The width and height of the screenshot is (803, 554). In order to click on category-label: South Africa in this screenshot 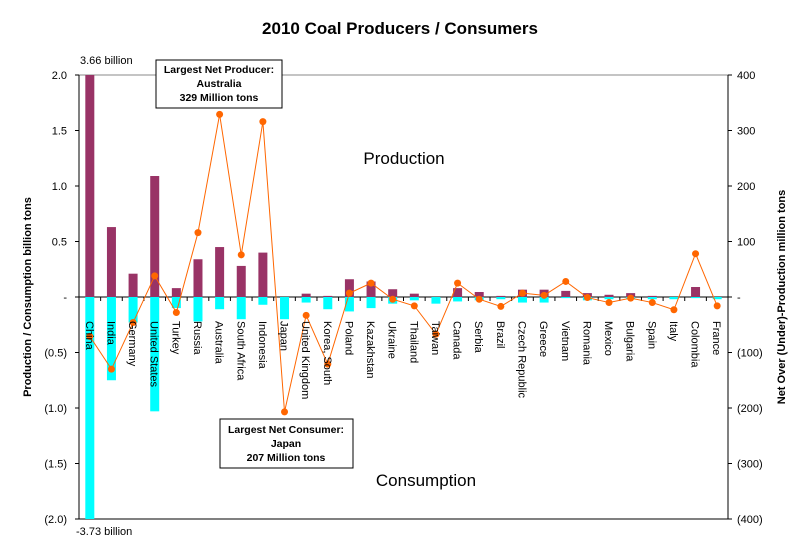, I will do `click(240, 351)`.